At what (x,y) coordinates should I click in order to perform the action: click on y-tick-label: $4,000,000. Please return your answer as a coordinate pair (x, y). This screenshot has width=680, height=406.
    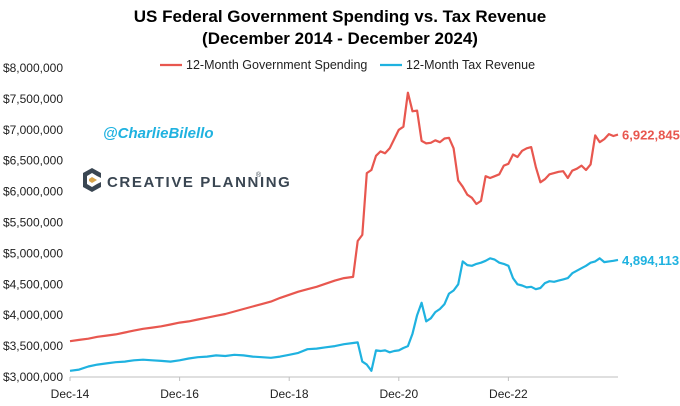
    Looking at the image, I should click on (33, 315).